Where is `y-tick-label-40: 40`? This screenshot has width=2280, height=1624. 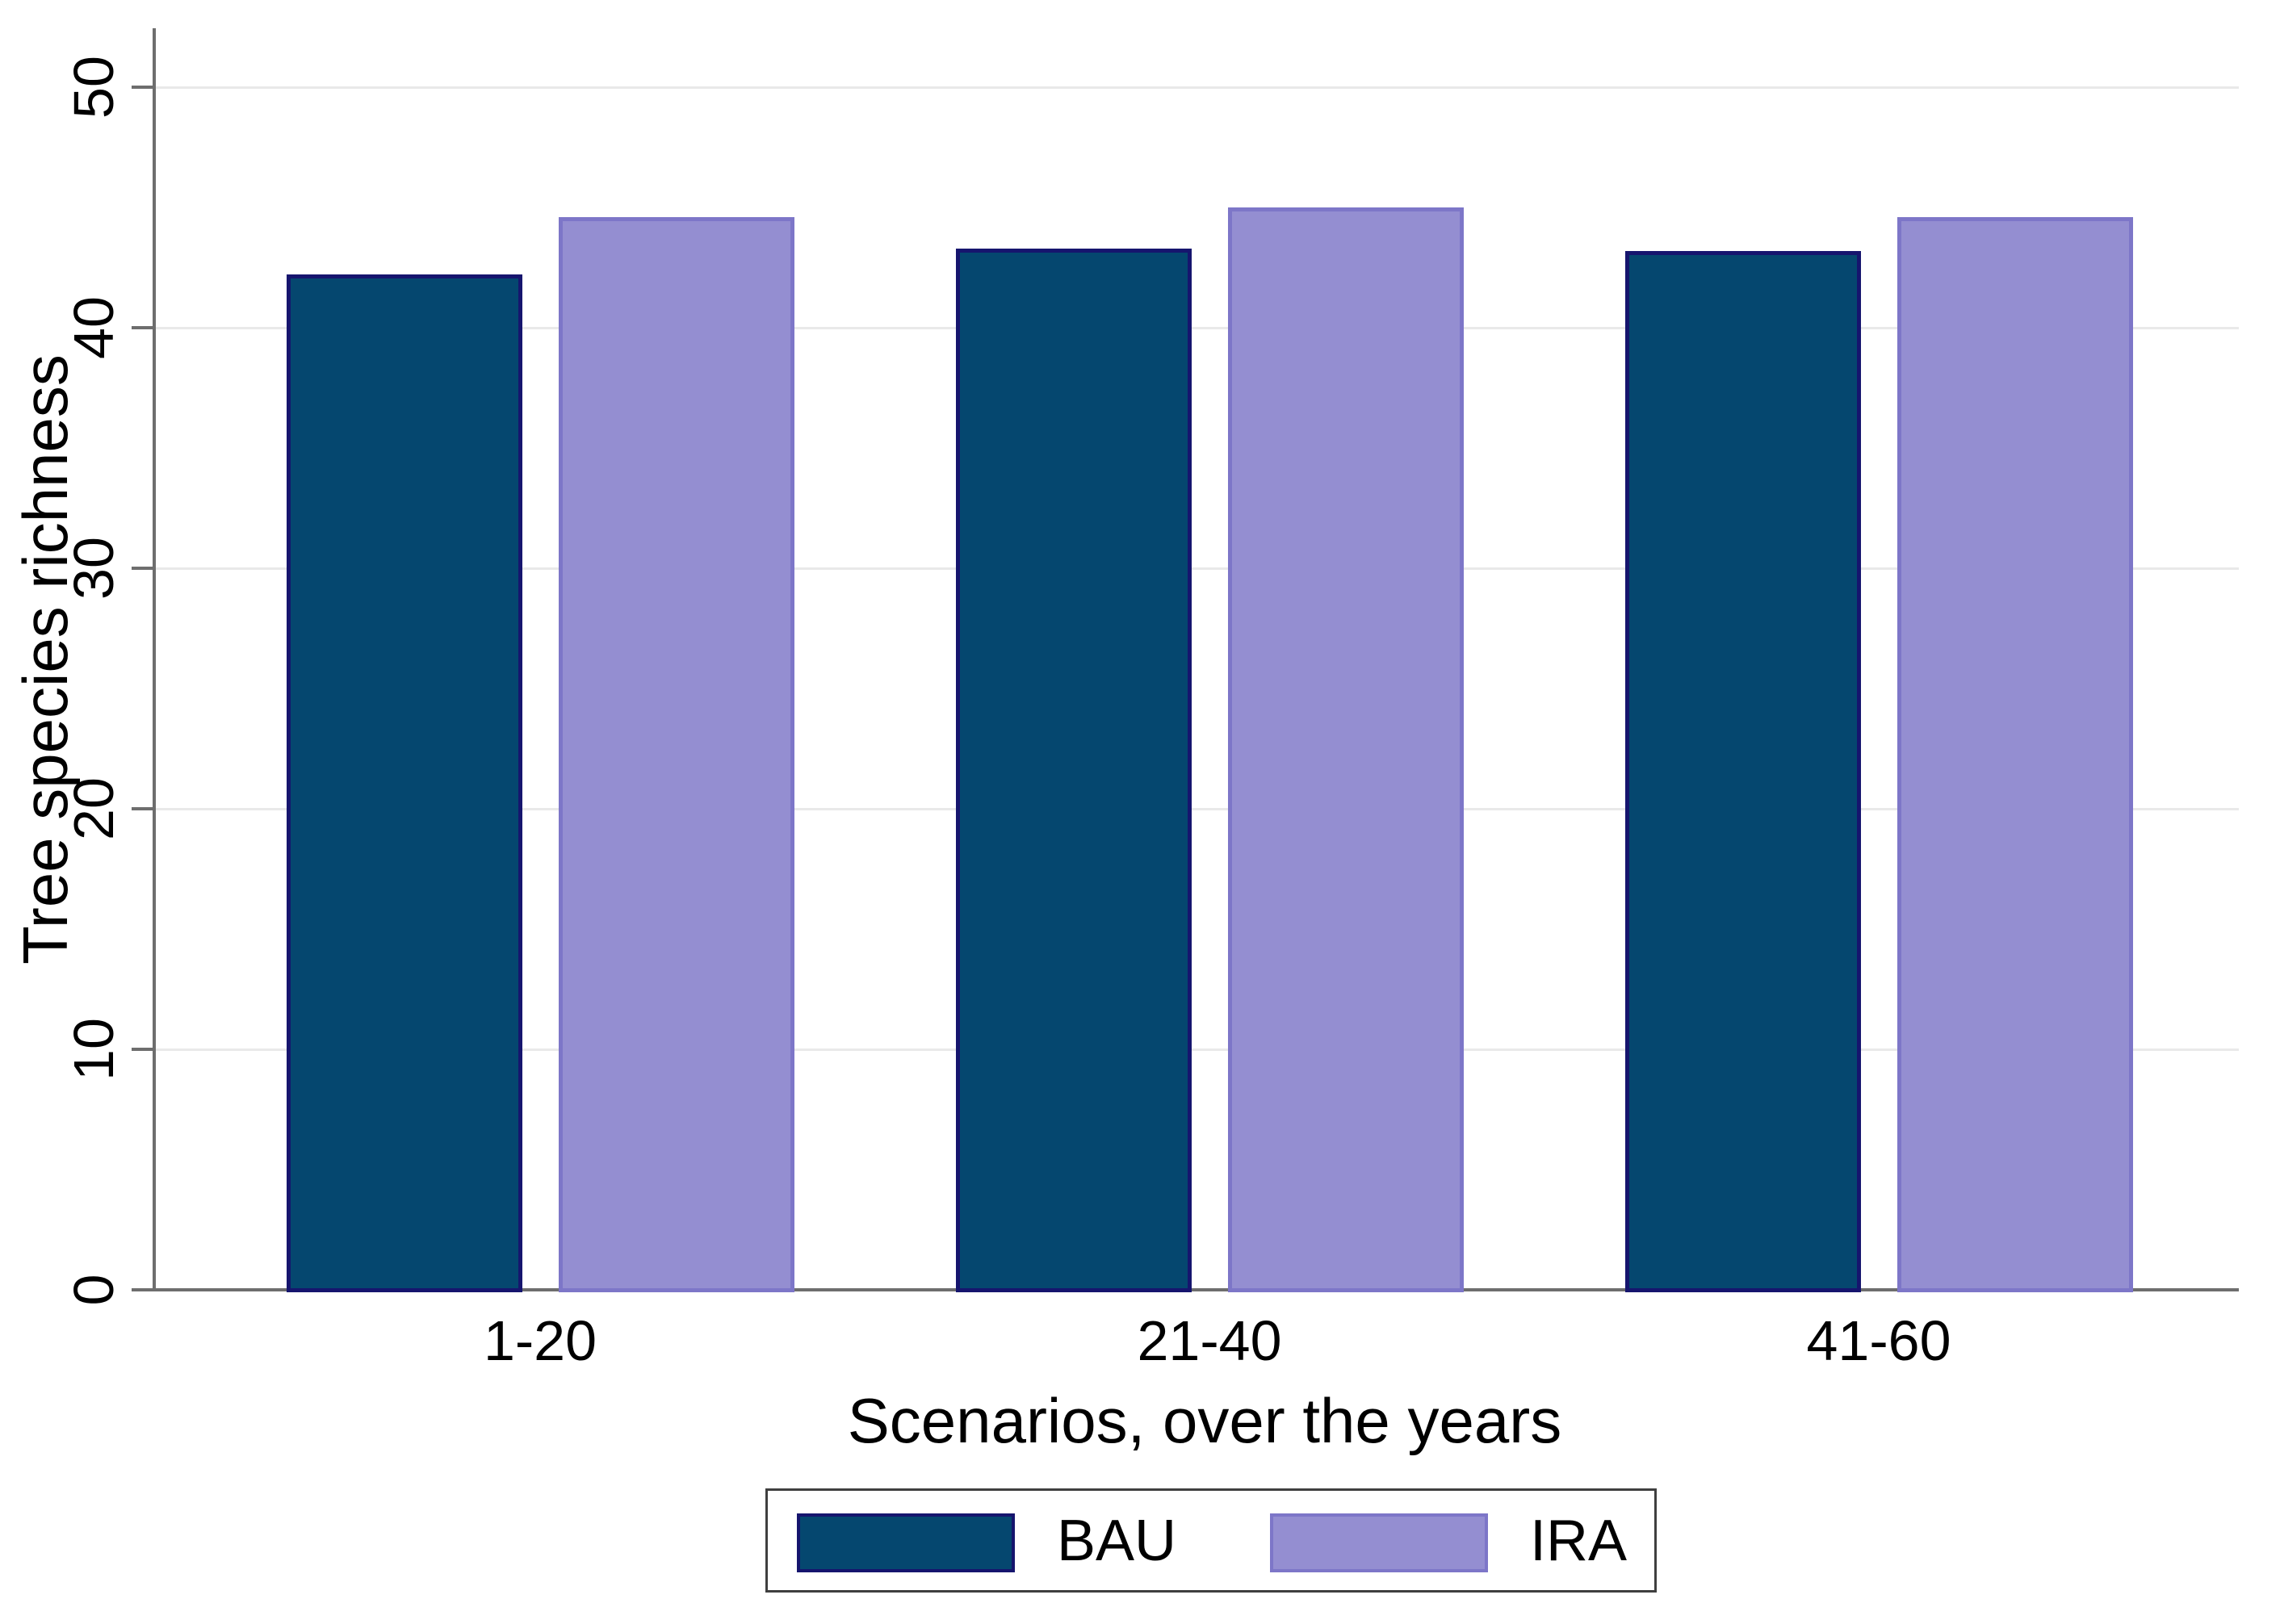
y-tick-label-40: 40 is located at coordinates (94, 327).